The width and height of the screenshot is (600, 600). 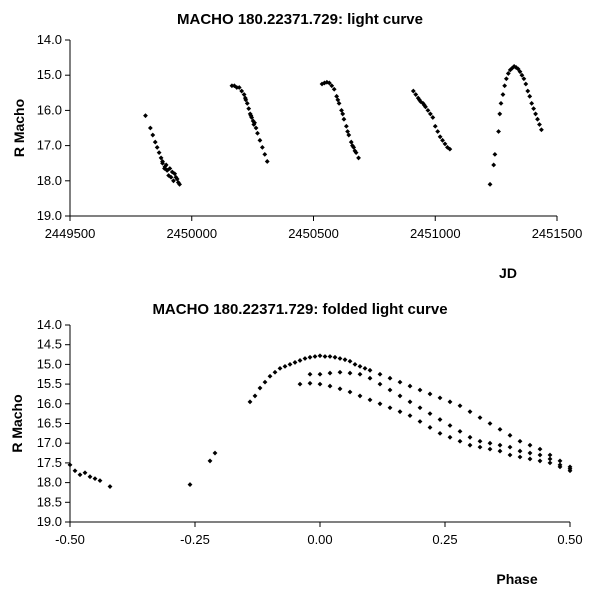 What do you see at coordinates (49, 521) in the screenshot?
I see `folded-light-curve-y-tick-label: 19.0` at bounding box center [49, 521].